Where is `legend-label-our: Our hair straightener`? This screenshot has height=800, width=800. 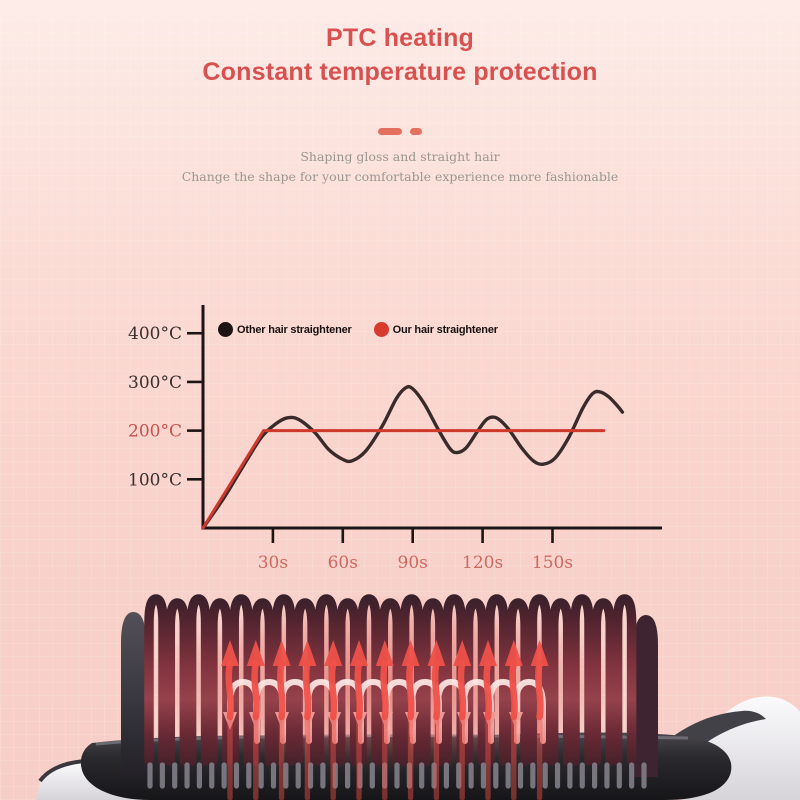
legend-label-our: Our hair straightener is located at coordinates (445, 329).